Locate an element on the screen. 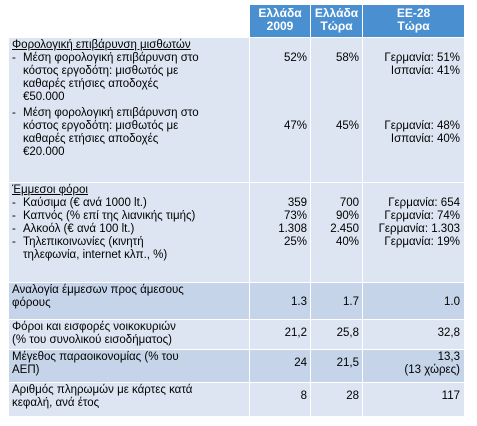 This screenshot has height=426, width=477. cell-value: Γερμανία: 48% is located at coordinates (422, 126).